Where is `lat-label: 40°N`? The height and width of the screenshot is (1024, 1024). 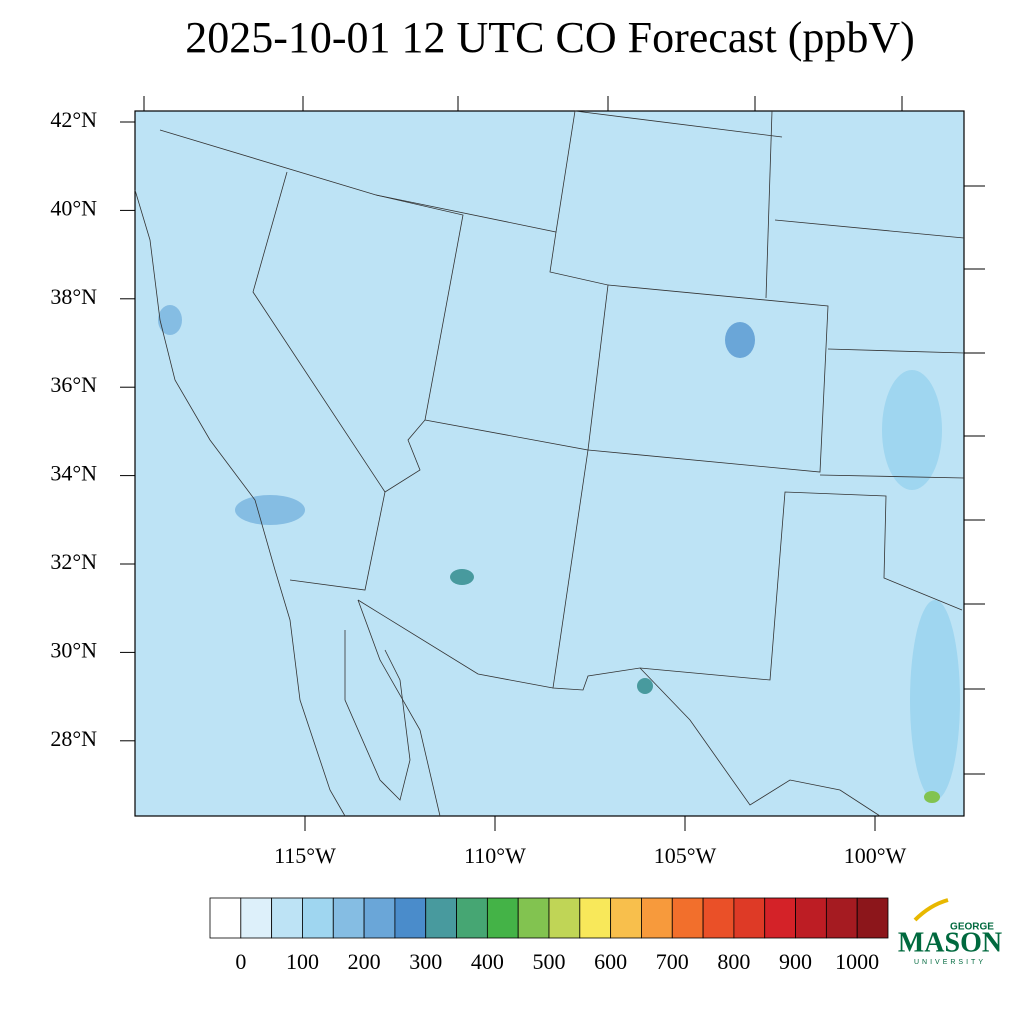 lat-label: 40°N is located at coordinates (73, 207).